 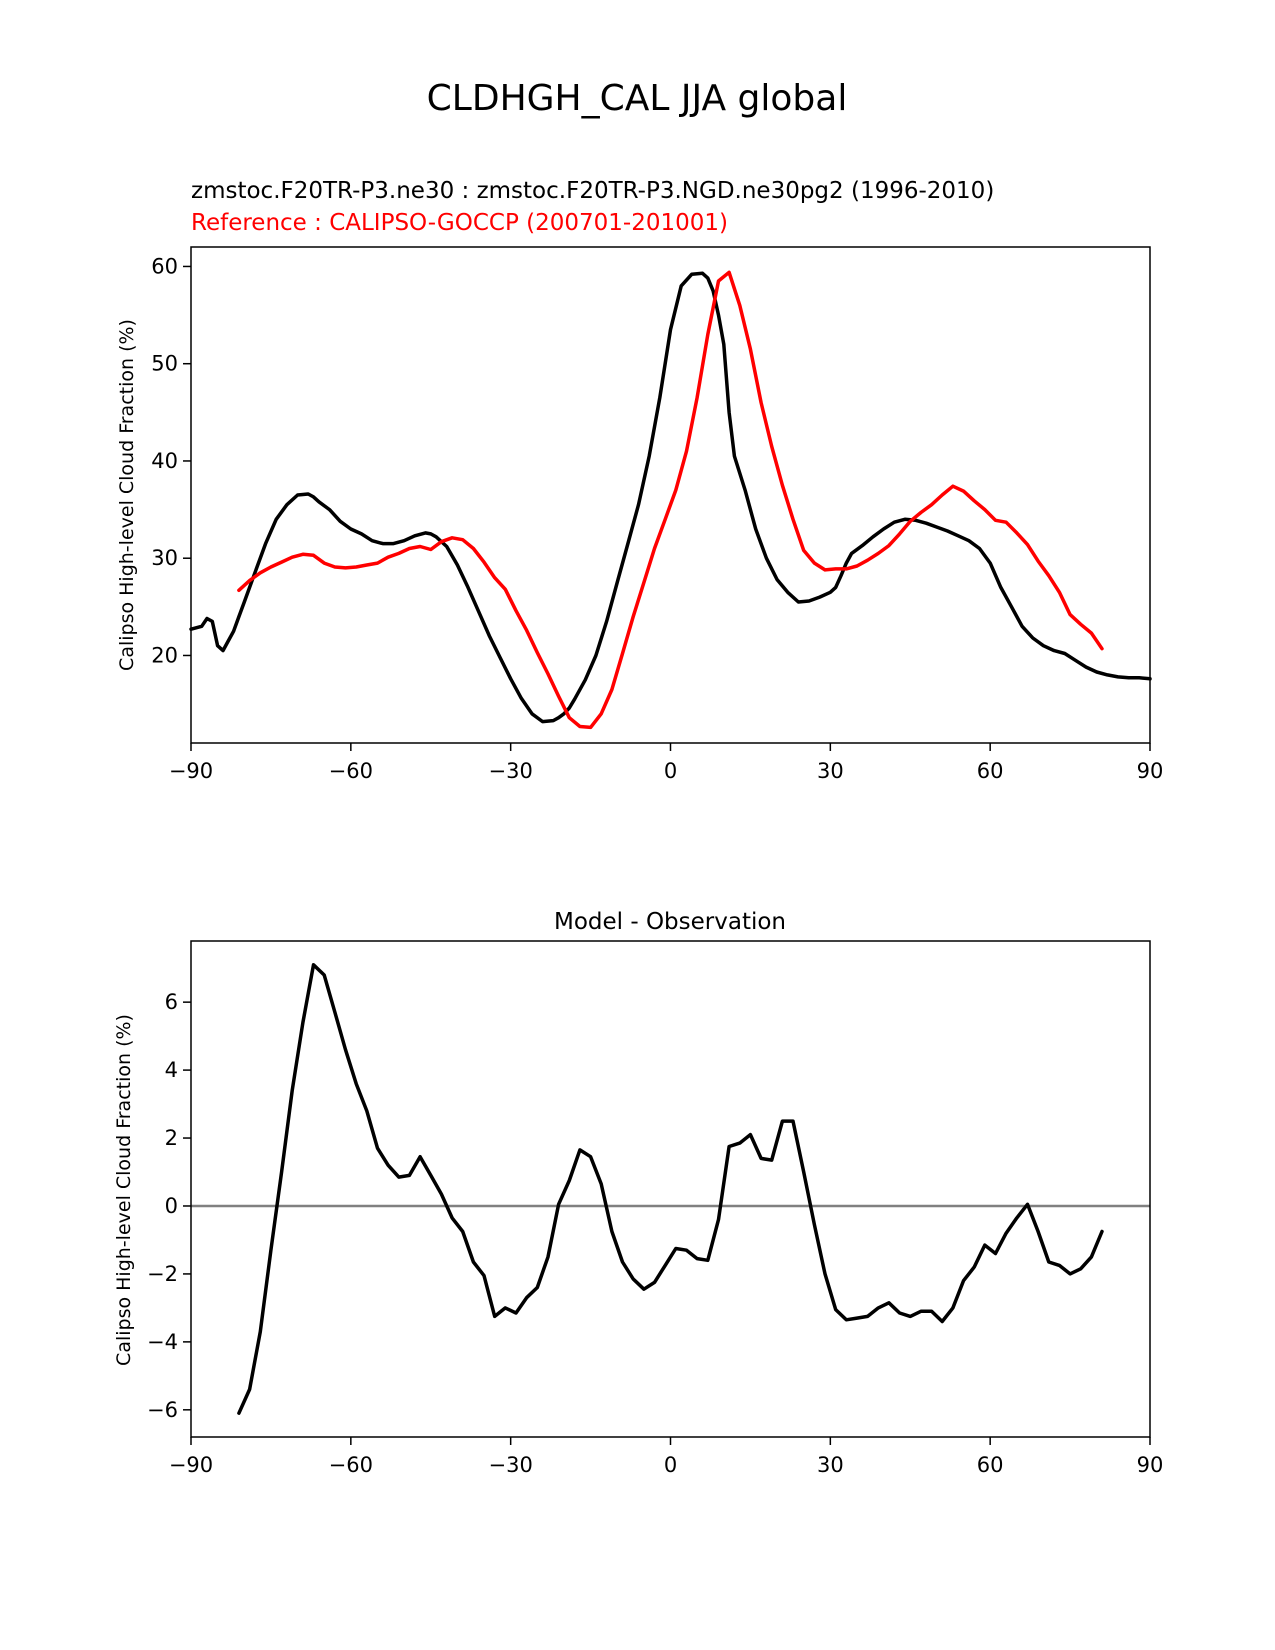 I want to click on upper-x-tick-label: 60, so click(x=990, y=771).